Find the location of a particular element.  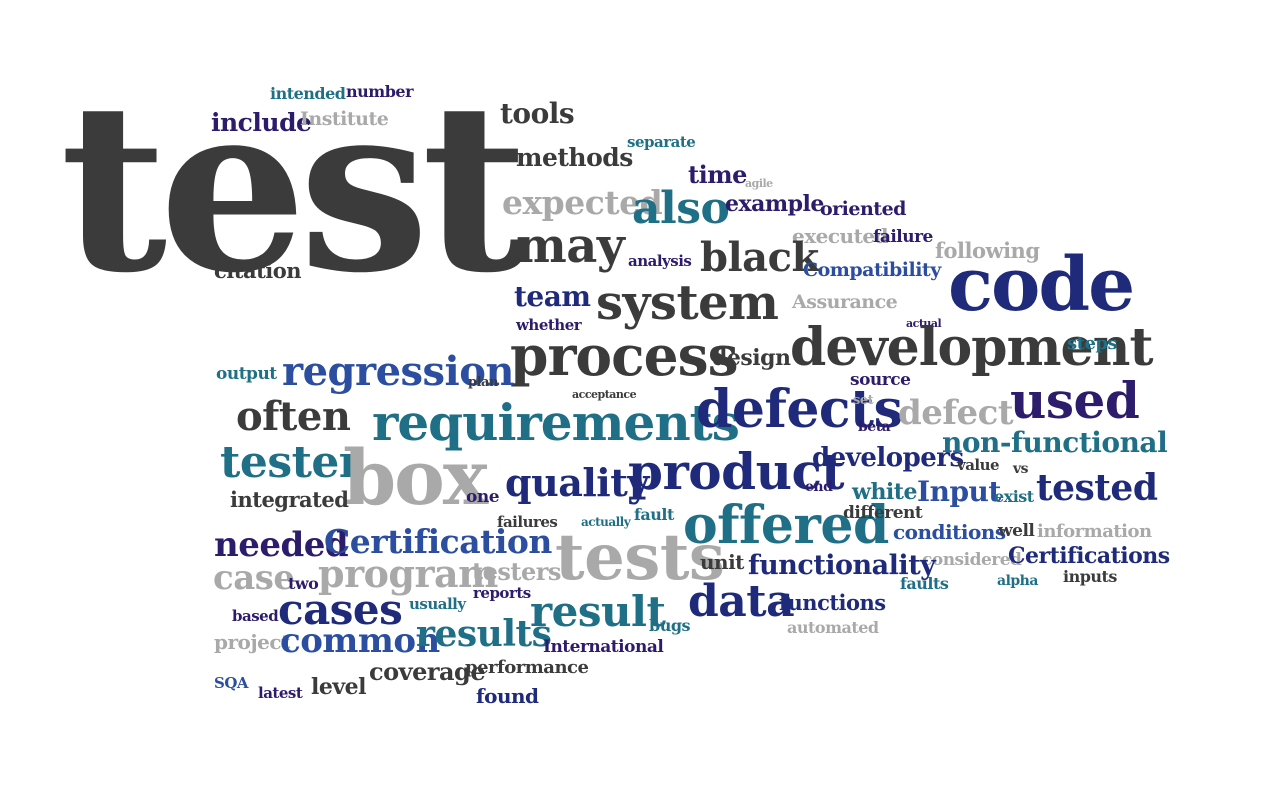

word-common: common is located at coordinates (360, 641).